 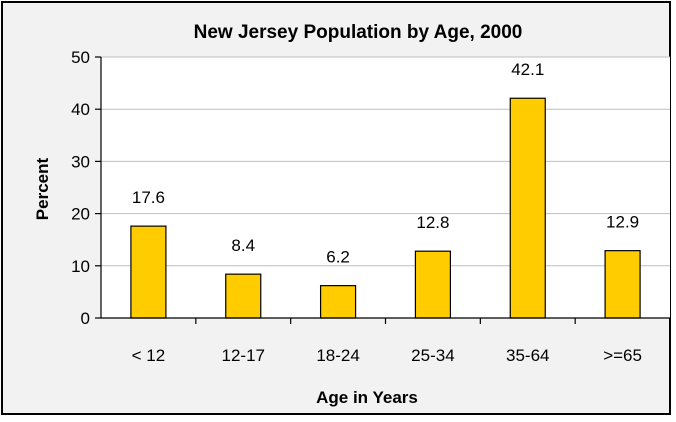 What do you see at coordinates (358, 32) in the screenshot?
I see `chart-title: New Jersey Population by Age, 2000` at bounding box center [358, 32].